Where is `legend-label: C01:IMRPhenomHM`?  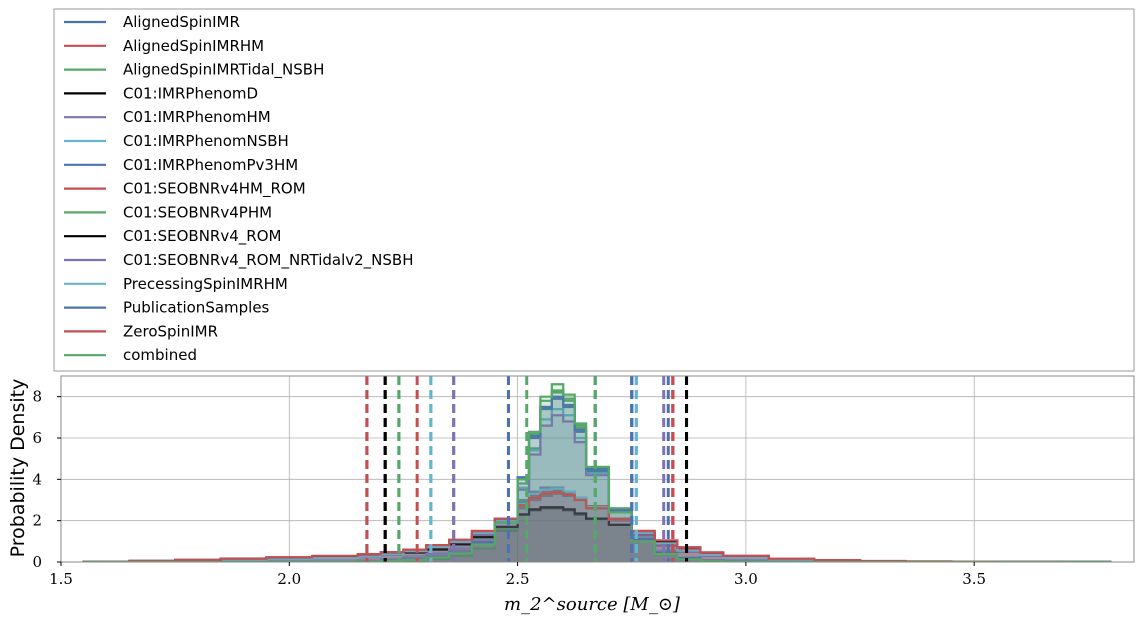
legend-label: C01:IMRPhenomHM is located at coordinates (197, 117).